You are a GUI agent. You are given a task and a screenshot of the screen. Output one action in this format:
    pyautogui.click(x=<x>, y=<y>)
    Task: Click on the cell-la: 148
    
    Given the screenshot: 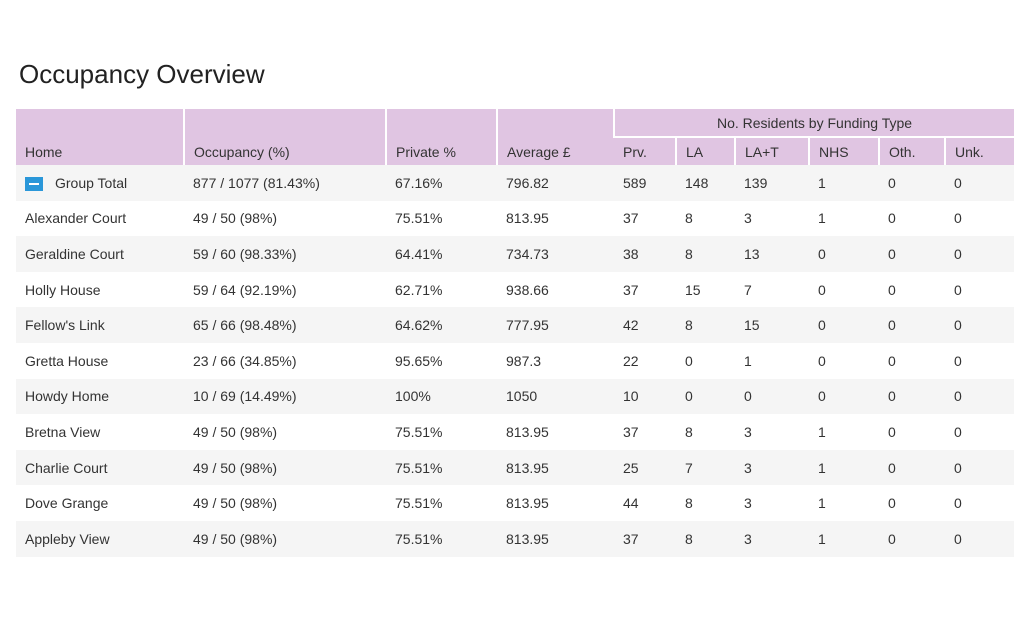 What is the action you would take?
    pyautogui.click(x=705, y=183)
    